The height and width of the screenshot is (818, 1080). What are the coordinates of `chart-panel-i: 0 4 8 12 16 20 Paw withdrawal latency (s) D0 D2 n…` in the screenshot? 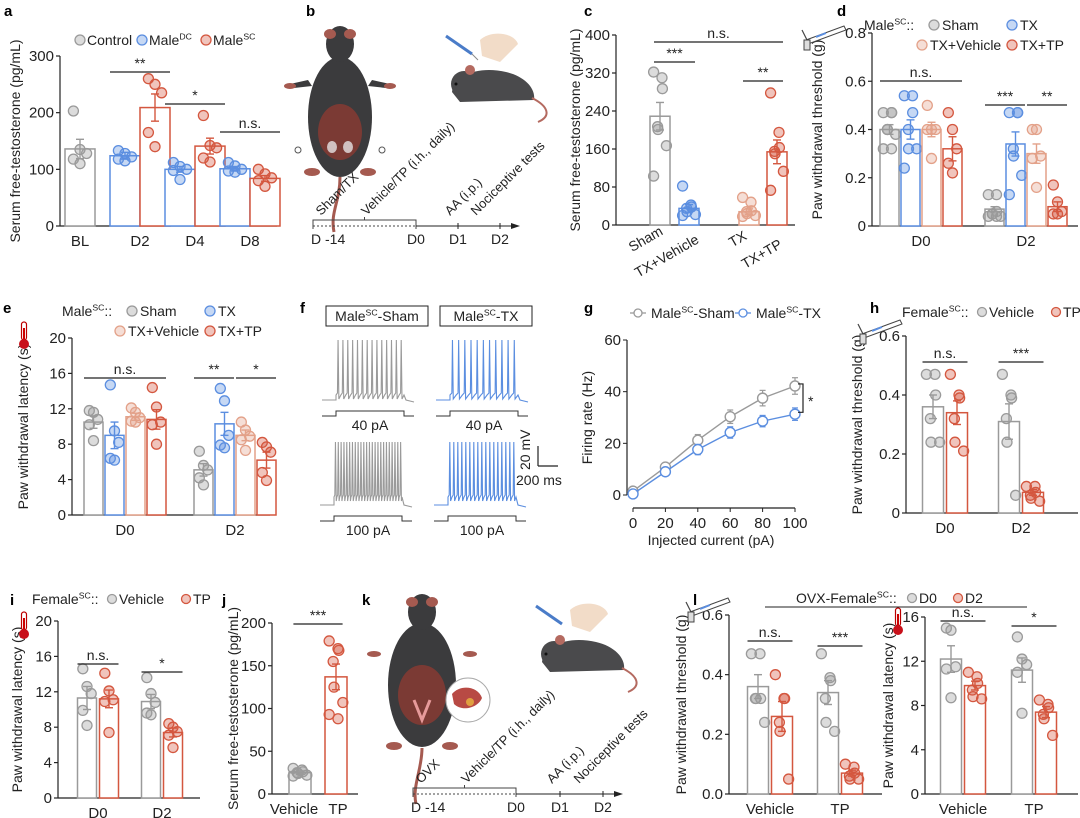 It's located at (110, 704).